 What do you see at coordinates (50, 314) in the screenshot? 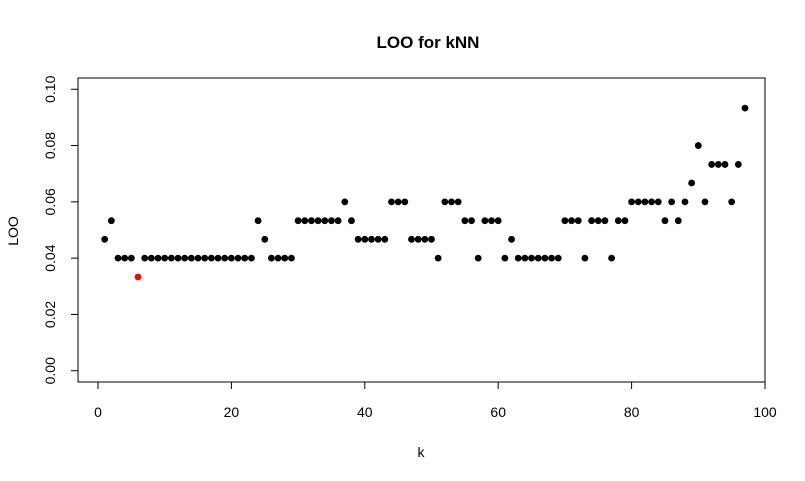
I see `y-tick-label: 0.02` at bounding box center [50, 314].